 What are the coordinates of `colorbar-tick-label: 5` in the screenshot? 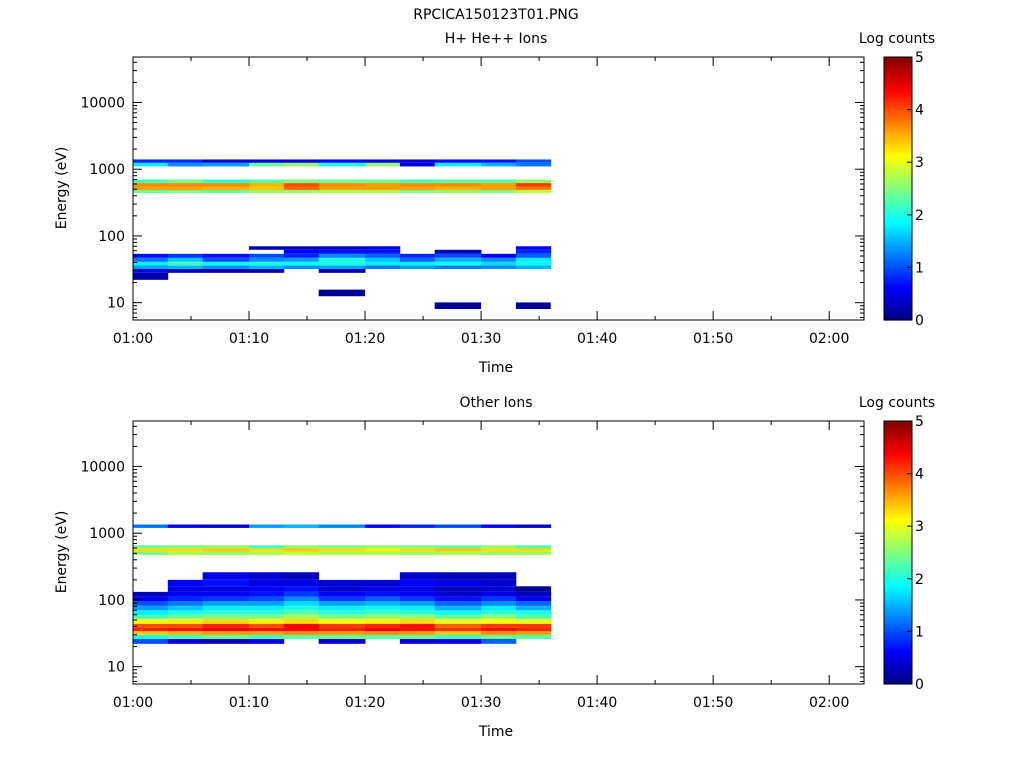 It's located at (919, 422).